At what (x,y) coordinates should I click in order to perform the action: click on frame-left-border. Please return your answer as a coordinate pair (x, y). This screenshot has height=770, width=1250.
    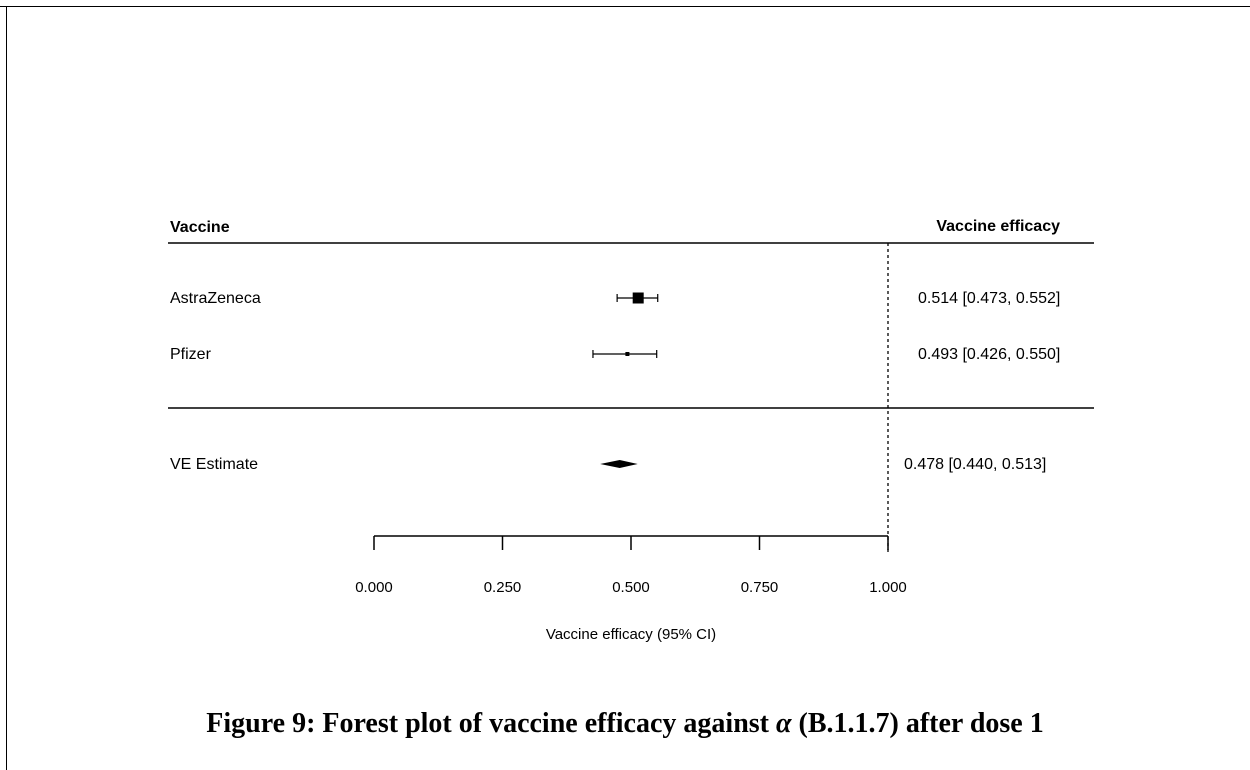
    Looking at the image, I should click on (6, 388).